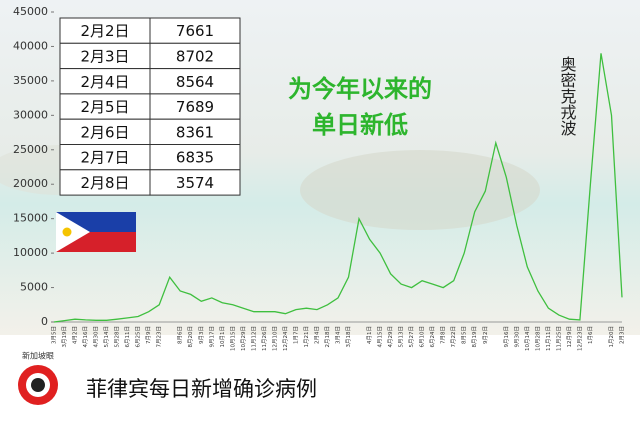 This screenshot has width=640, height=439. I want to click on y-tick-label: 20000, so click(30, 183).